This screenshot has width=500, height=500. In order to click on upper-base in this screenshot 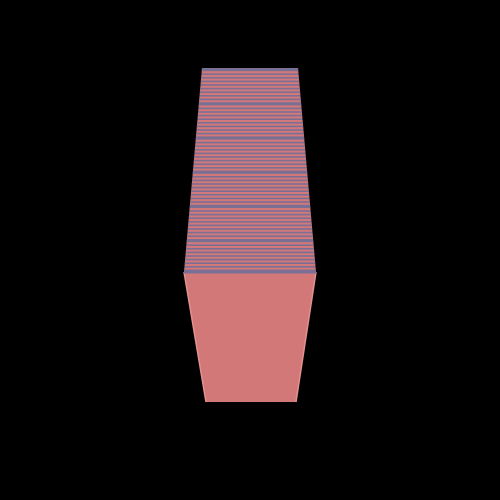, I will do `click(250, 170)`.